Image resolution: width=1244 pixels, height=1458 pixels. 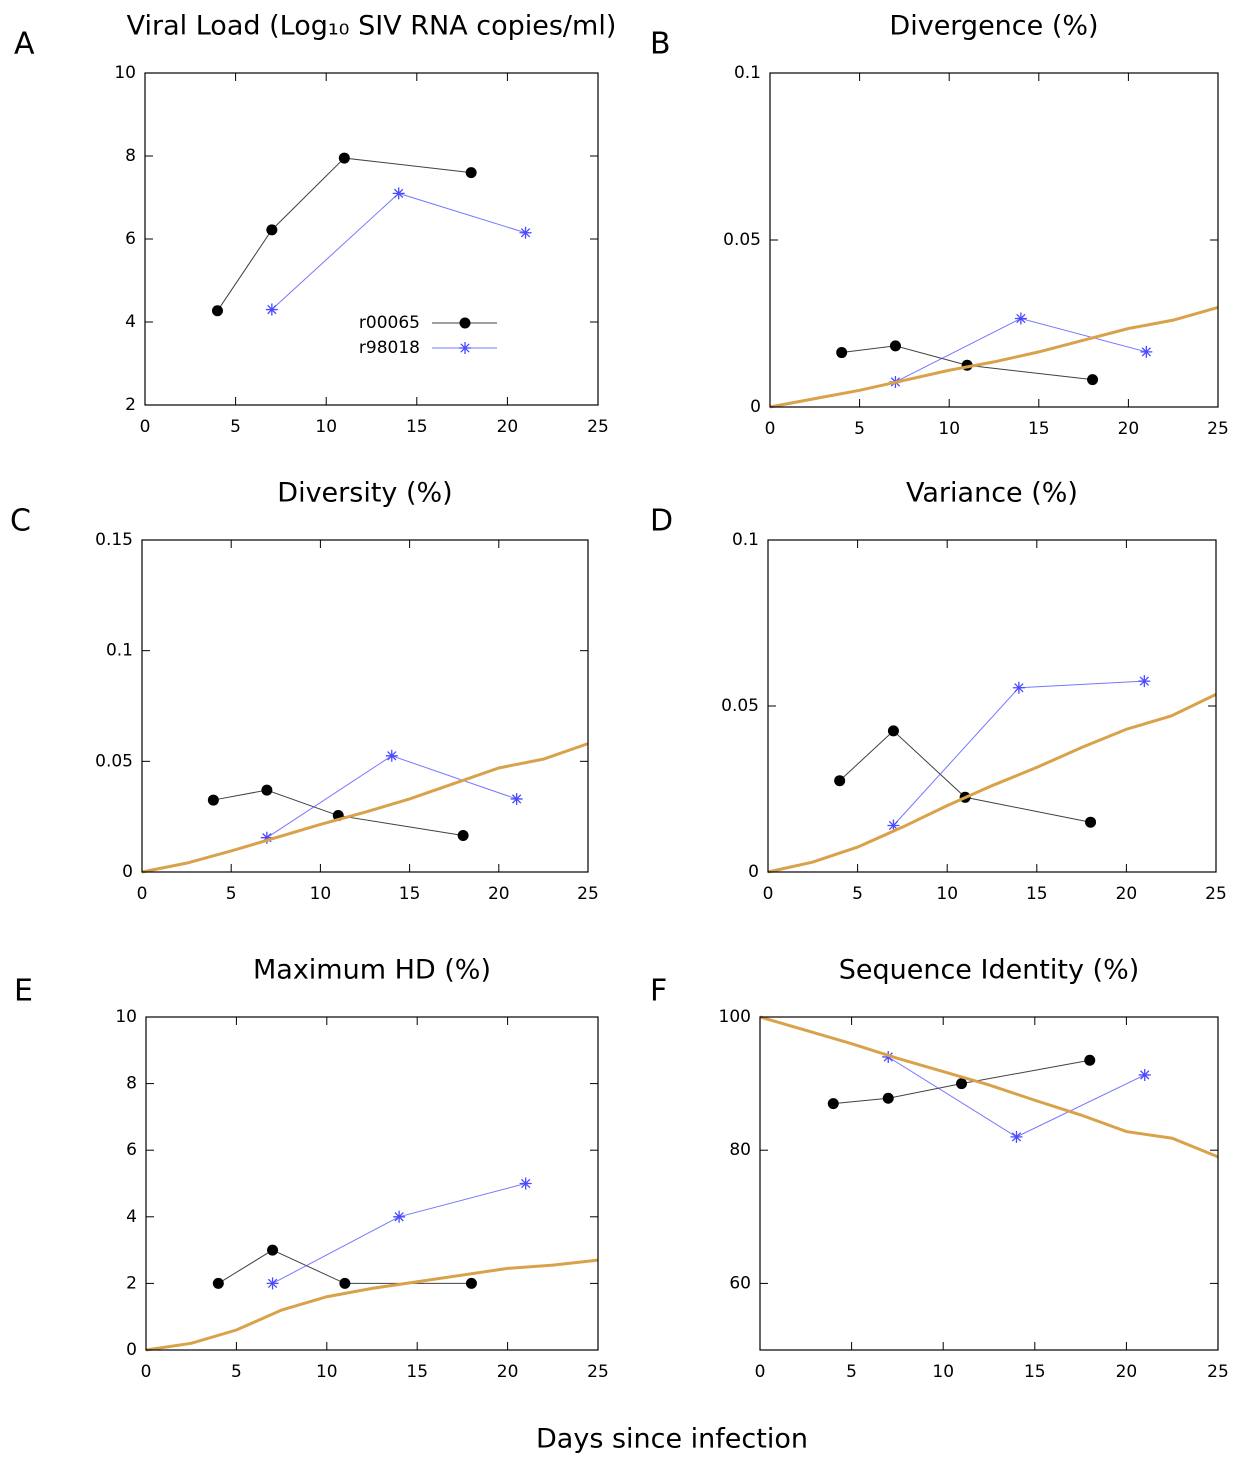 I want to click on y-tick-label: 0.15, so click(x=114, y=540).